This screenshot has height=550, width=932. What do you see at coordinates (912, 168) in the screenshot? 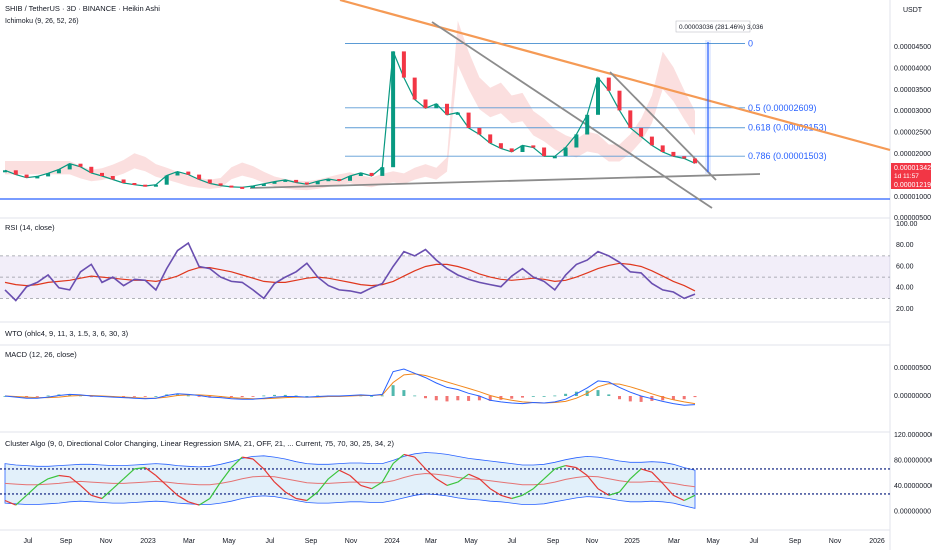
I see `current-price-label: 0.00001342` at bounding box center [912, 168].